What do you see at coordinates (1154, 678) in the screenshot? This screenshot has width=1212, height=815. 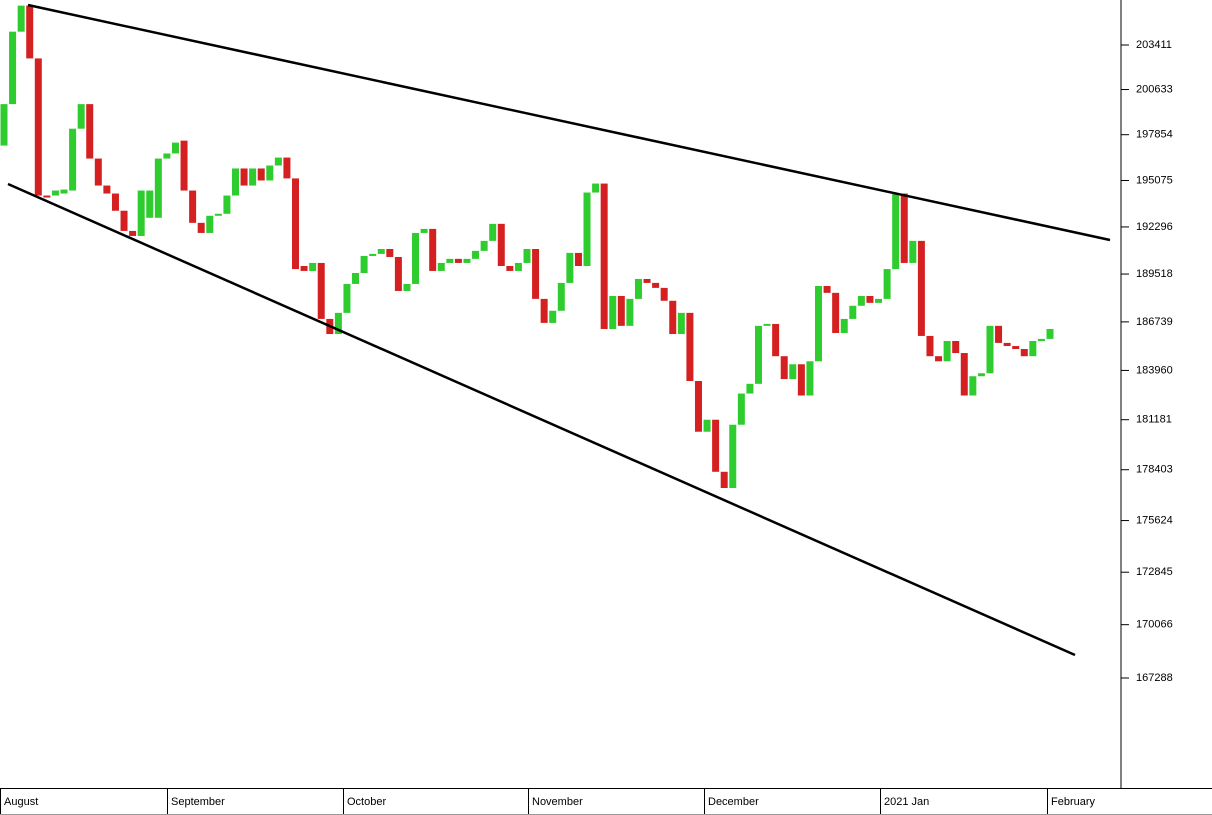 I see `y-tick-label: 167288` at bounding box center [1154, 678].